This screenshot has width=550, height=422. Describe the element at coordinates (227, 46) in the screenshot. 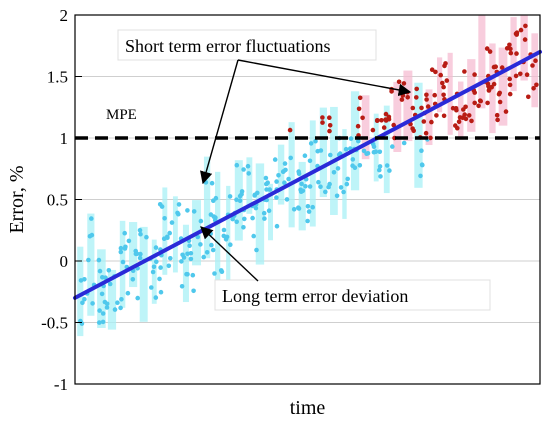

I see `short-term-annotation-text: Short term error fluctuations` at that location.